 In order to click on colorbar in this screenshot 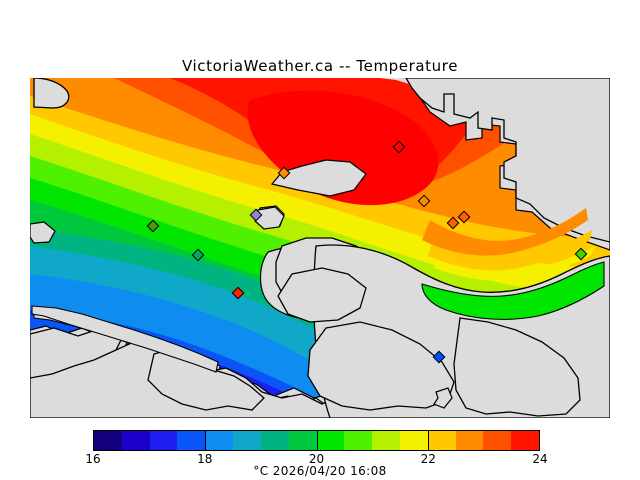, I will do `click(316, 440)`.